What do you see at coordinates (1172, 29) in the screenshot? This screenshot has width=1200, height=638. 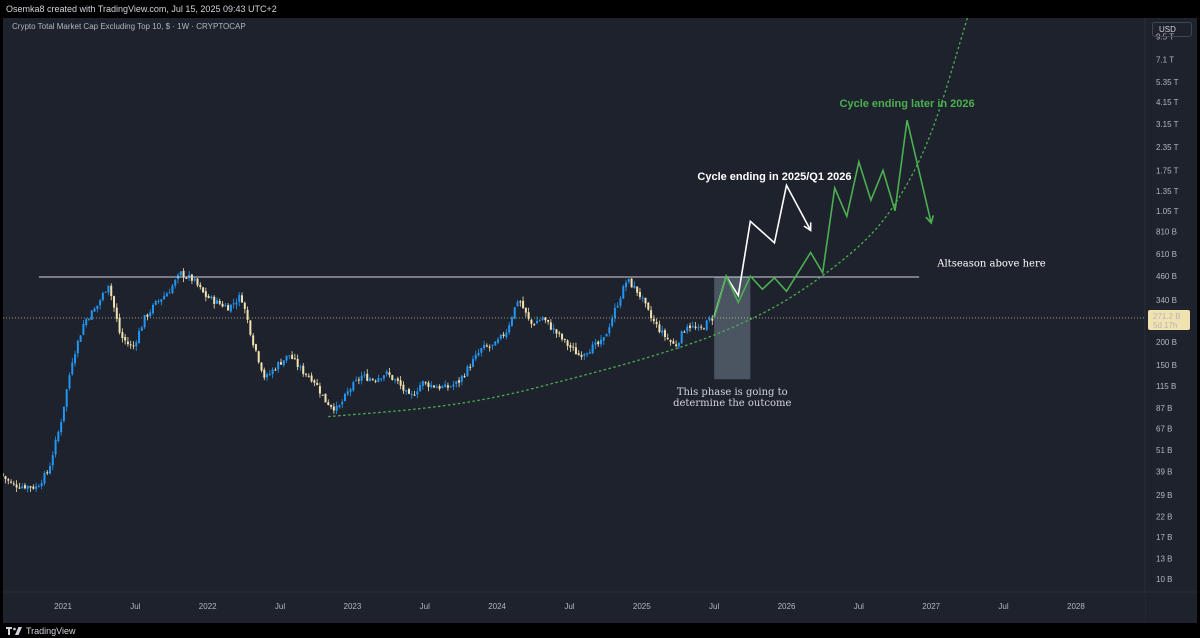 I see `currency-button: USD` at bounding box center [1172, 29].